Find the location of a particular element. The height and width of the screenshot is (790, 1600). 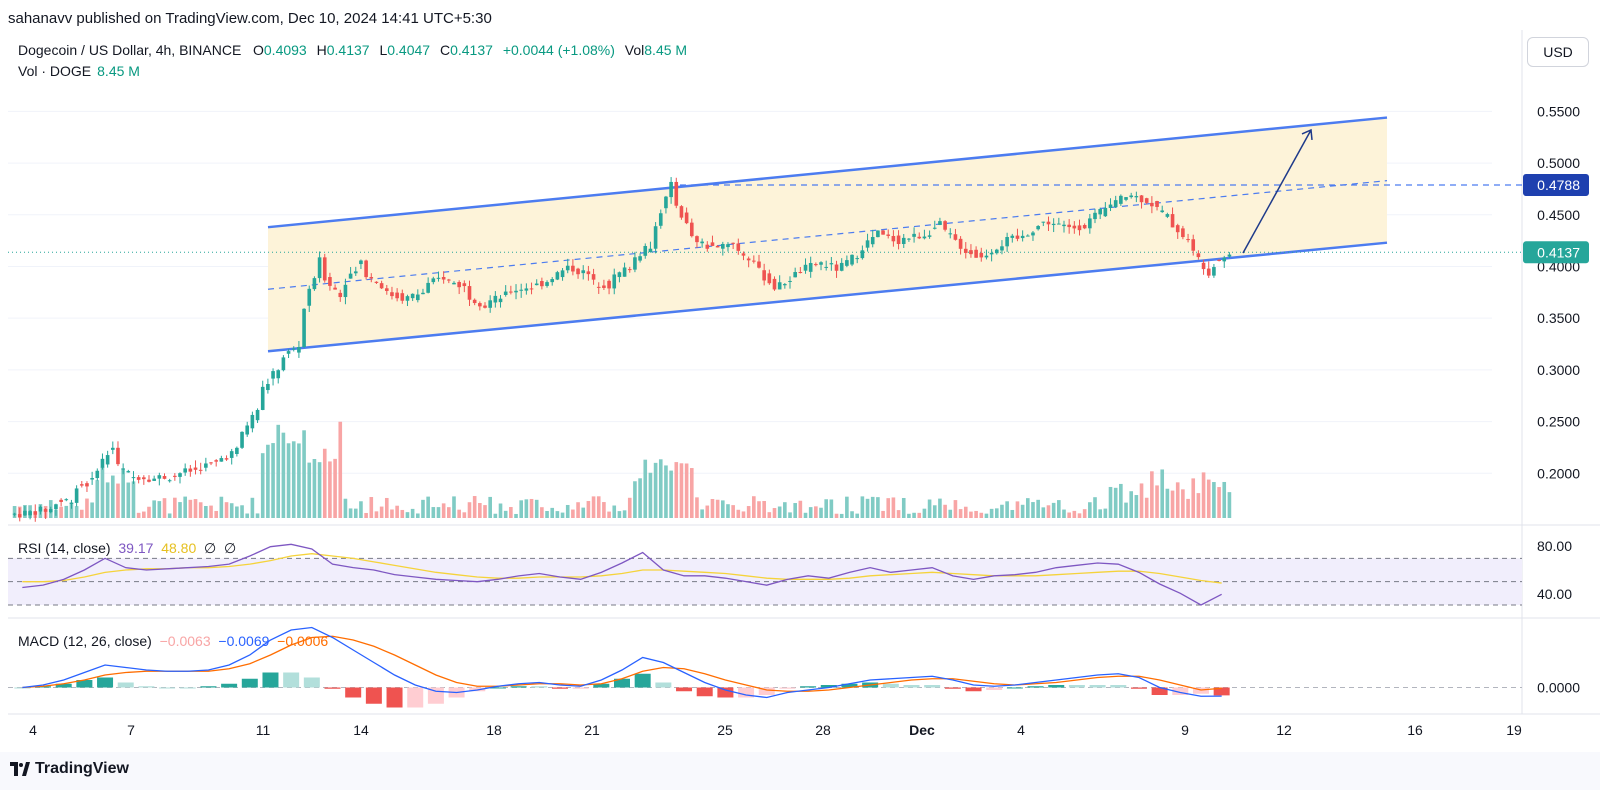

tradingview-brand: TradingView is located at coordinates (69, 769).